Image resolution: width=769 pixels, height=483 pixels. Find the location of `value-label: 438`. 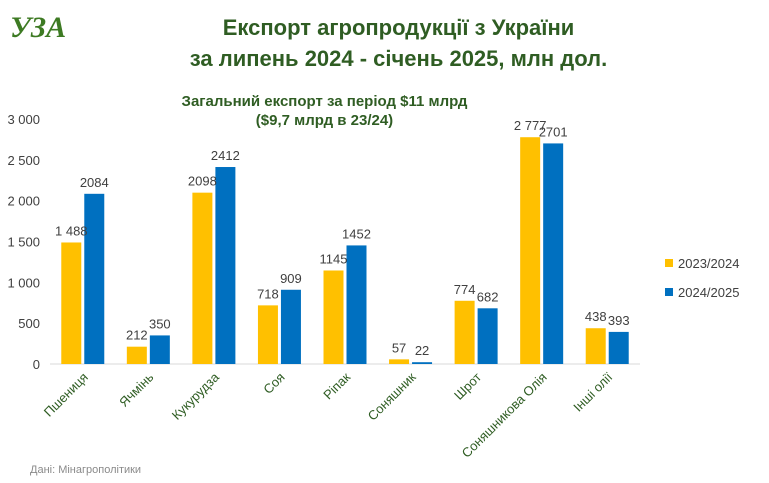

value-label: 438 is located at coordinates (596, 316).